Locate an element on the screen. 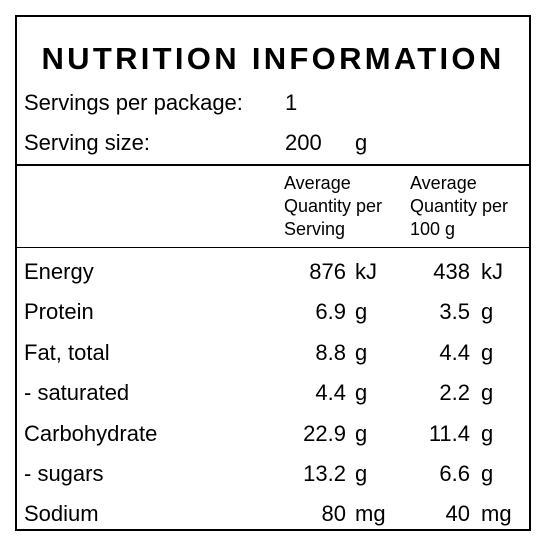 This screenshot has height=554, width=550. col-header-per-100g-line3: 100 g is located at coordinates (433, 229).